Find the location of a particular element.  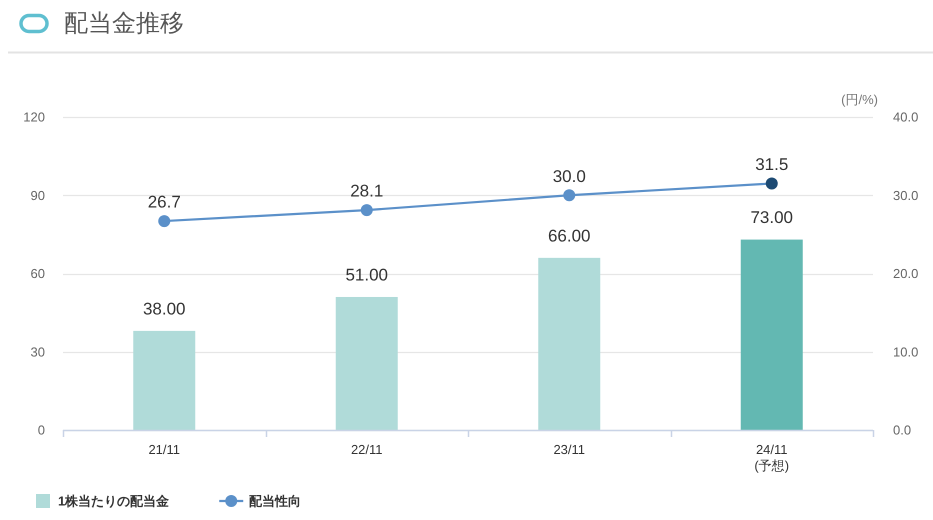

legend-item: 配当性向 is located at coordinates (260, 501).